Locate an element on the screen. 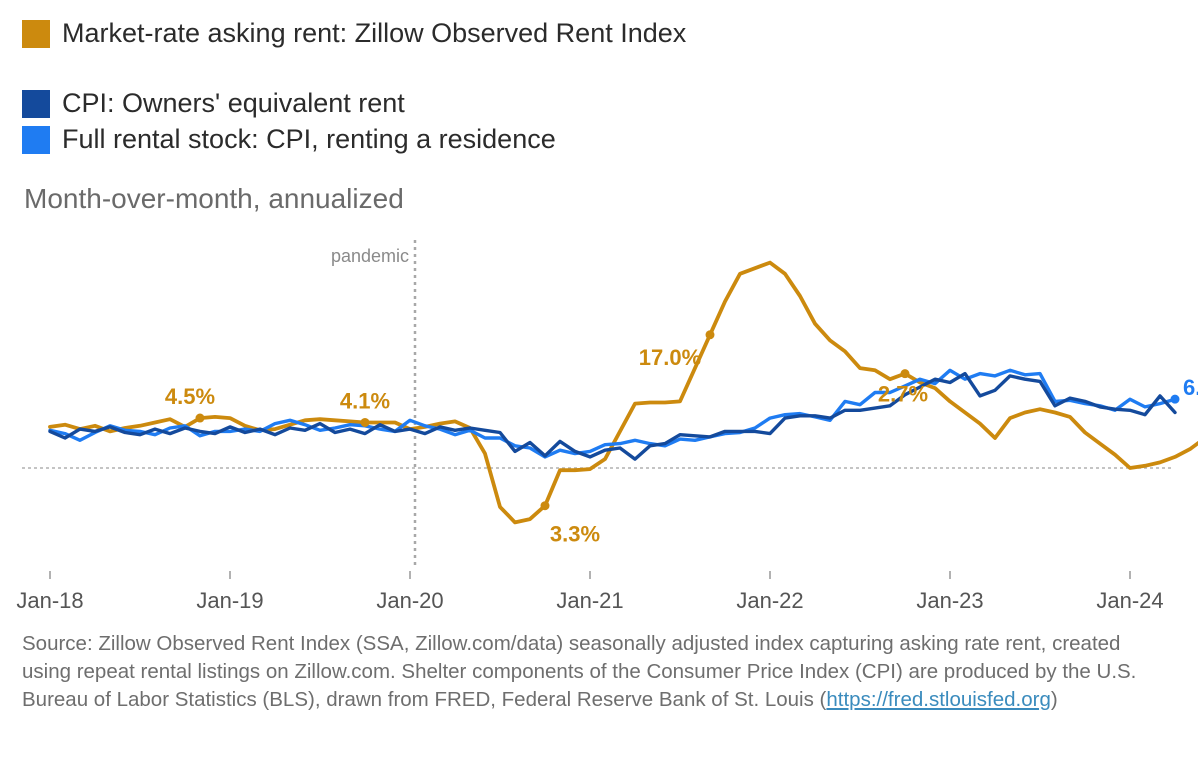 This screenshot has height=774, width=1198. annotation-label: 17.0% is located at coordinates (670, 357).